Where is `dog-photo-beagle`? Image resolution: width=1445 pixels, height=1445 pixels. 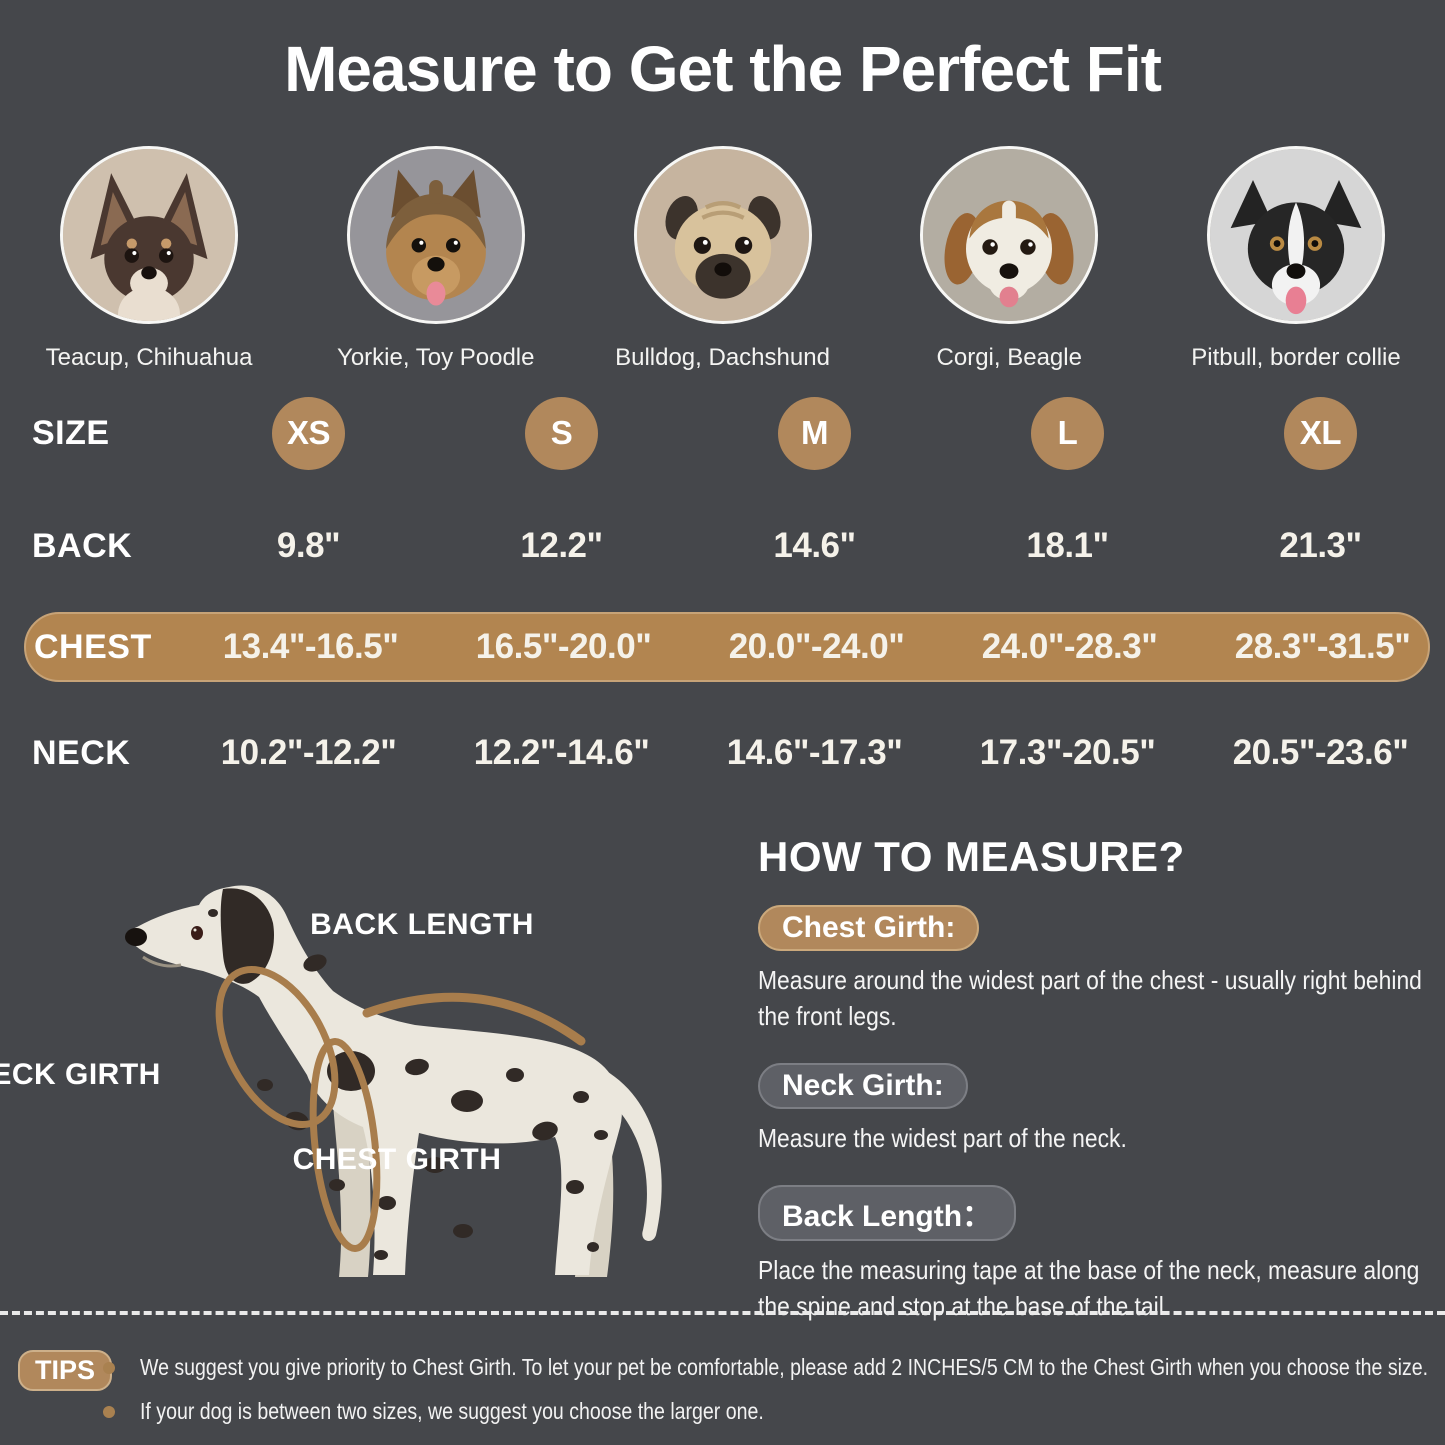
dog-photo-beagle is located at coordinates (1009, 235).